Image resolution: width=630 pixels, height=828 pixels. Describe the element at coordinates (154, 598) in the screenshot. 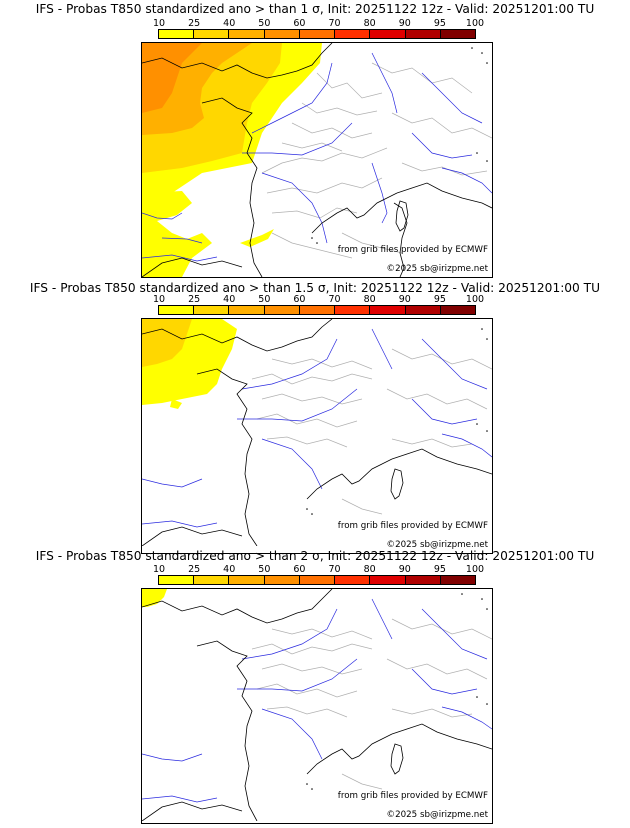

I see `prob-field-yellow` at that location.